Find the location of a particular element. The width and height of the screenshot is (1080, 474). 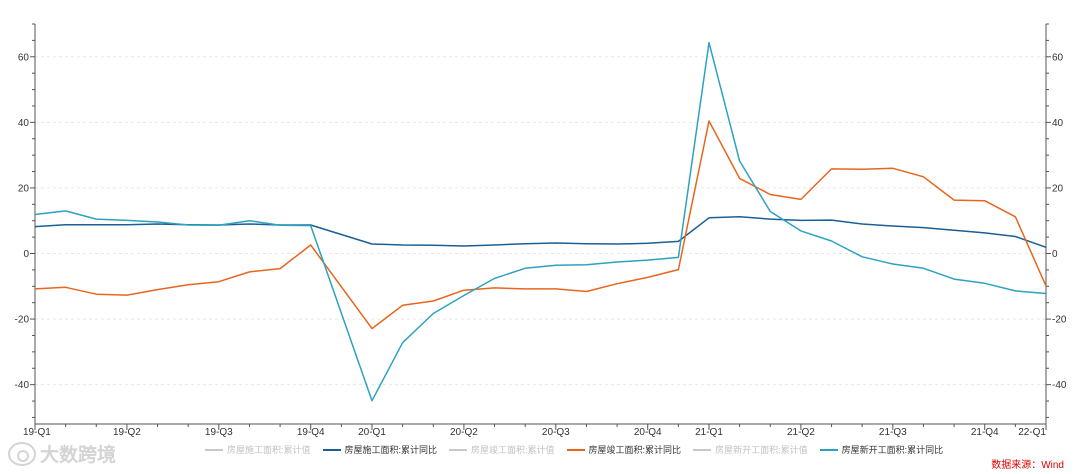

y-tick-label-right: -20 is located at coordinates (1059, 320).